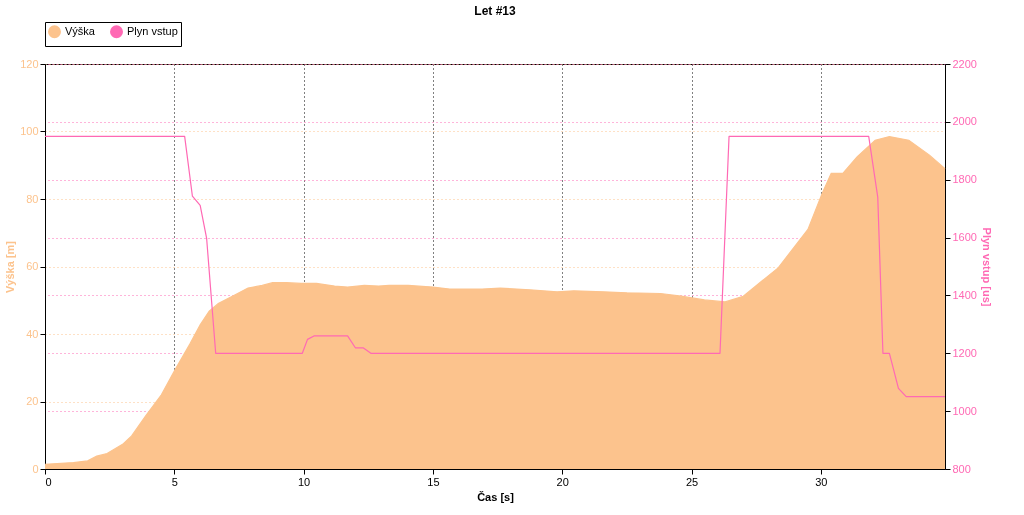  Describe the element at coordinates (10, 266) in the screenshot. I see `y-axis-title: Výška [m]` at that location.